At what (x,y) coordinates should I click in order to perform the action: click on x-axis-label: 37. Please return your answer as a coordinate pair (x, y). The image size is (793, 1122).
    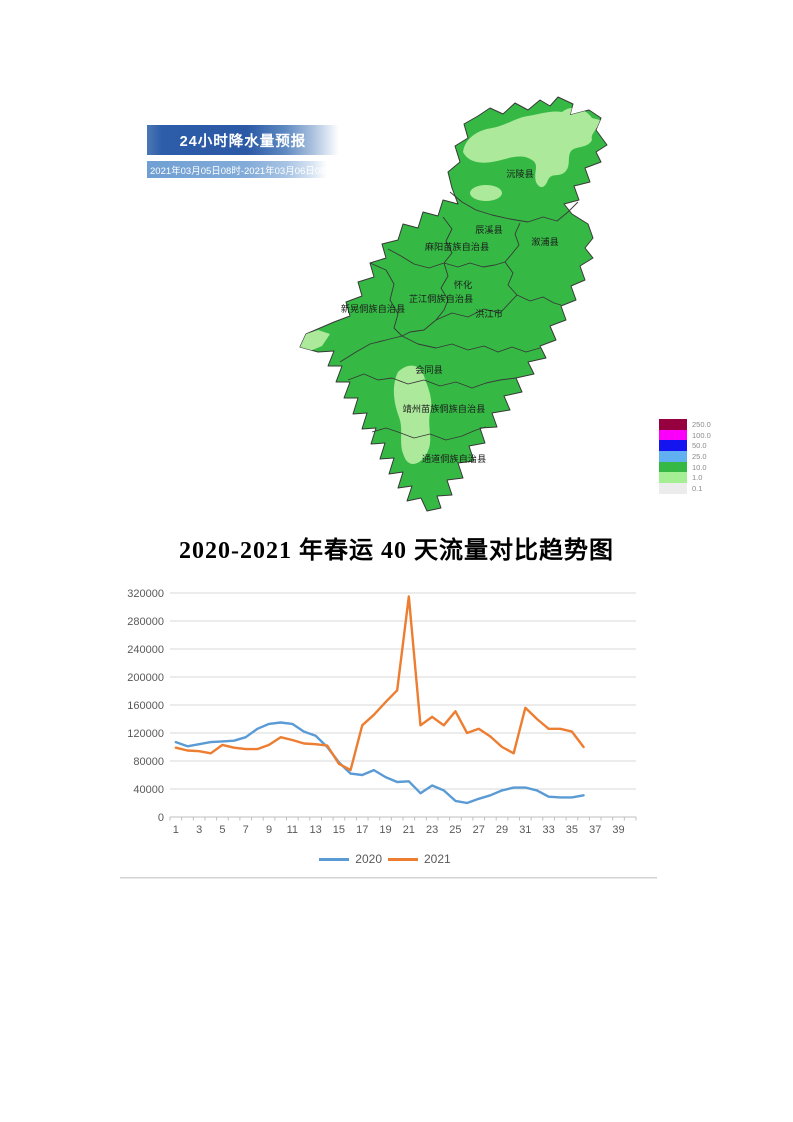
    Looking at the image, I should click on (595, 830).